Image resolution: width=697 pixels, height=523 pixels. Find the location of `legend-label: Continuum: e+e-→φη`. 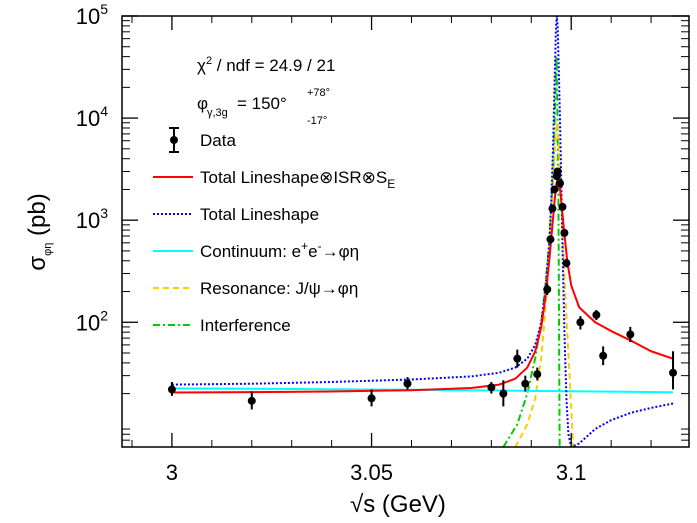

legend-label: Continuum: e+e-→φη is located at coordinates (279, 250).